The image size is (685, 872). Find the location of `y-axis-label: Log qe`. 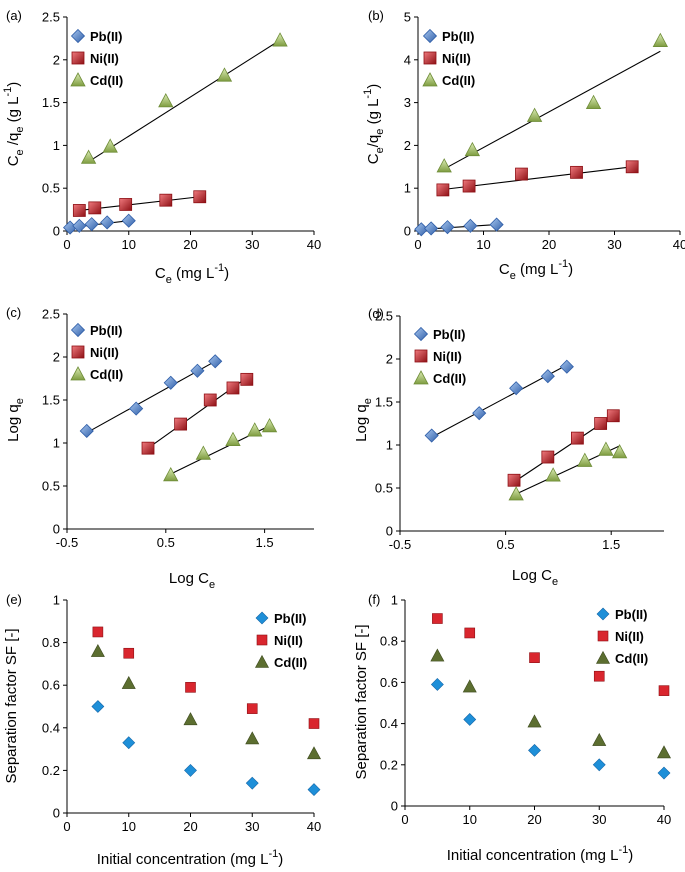

y-axis-label: Log qe is located at coordinates (363, 420).